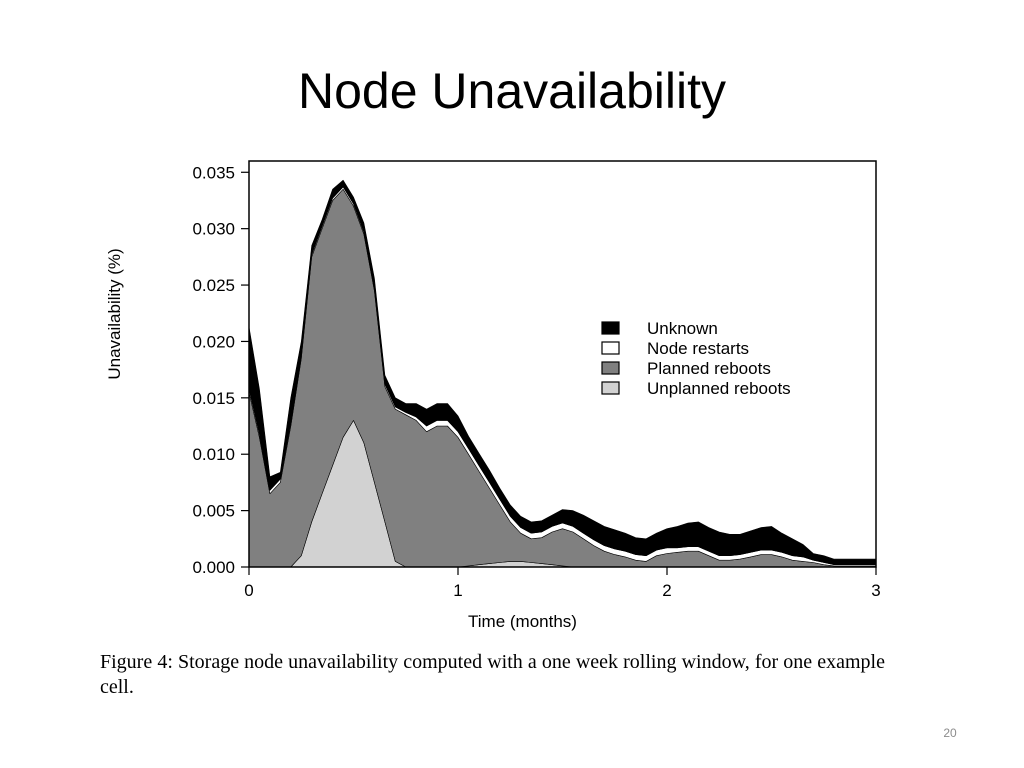 The image size is (1024, 768). What do you see at coordinates (248, 590) in the screenshot?
I see `x-tick-label: 0` at bounding box center [248, 590].